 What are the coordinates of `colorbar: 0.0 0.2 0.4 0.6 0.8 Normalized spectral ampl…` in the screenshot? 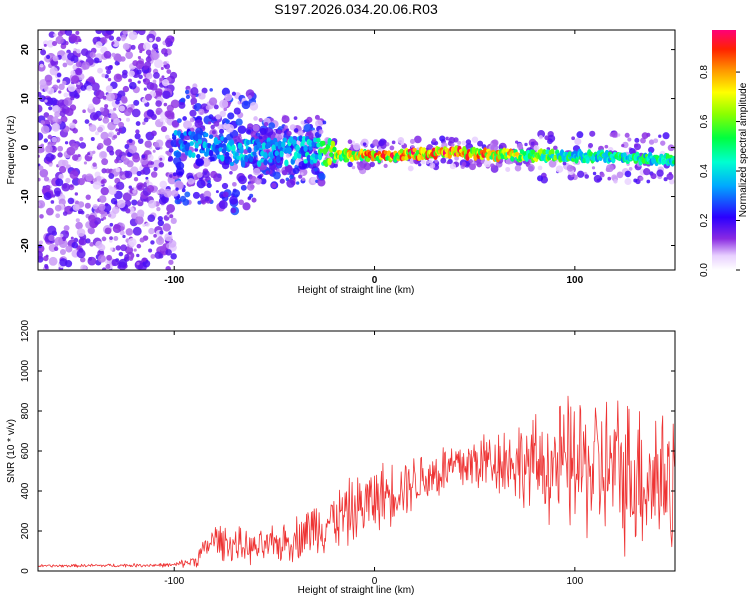 It's located at (724, 153).